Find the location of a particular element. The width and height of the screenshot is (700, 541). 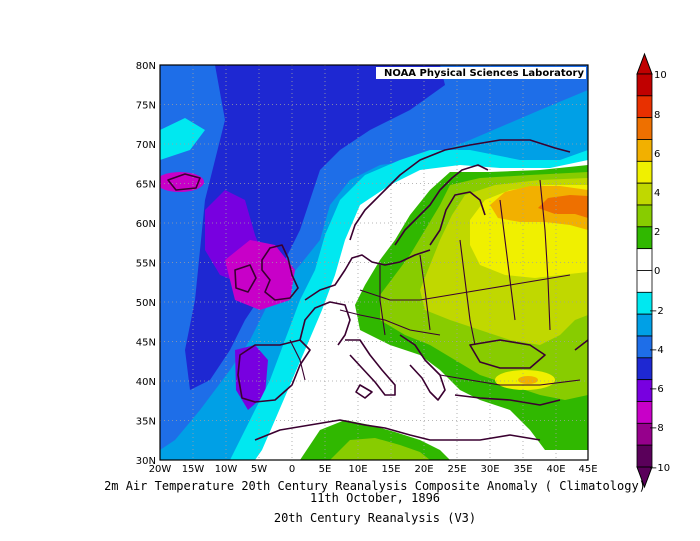

lat-label: 80N is located at coordinates (146, 66).